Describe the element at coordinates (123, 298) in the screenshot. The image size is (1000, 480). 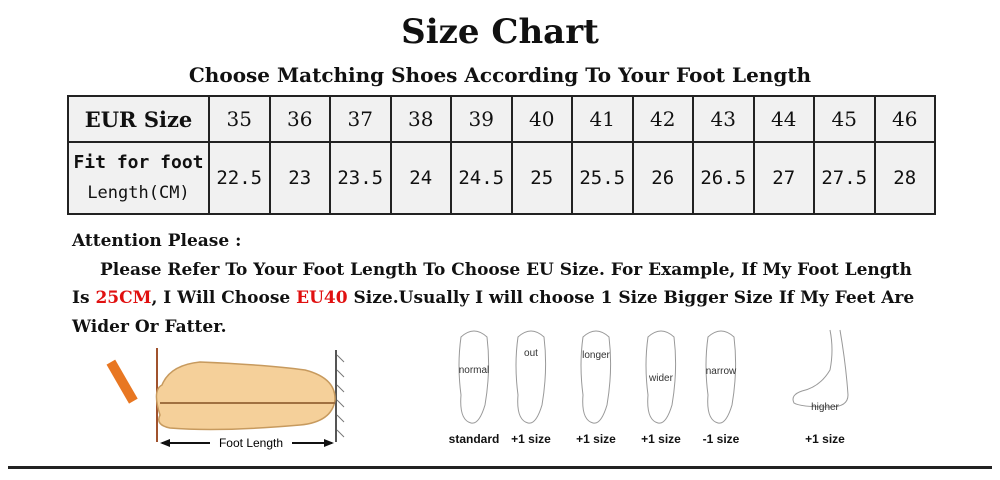
I see `highlight-25cm: 25CM` at that location.